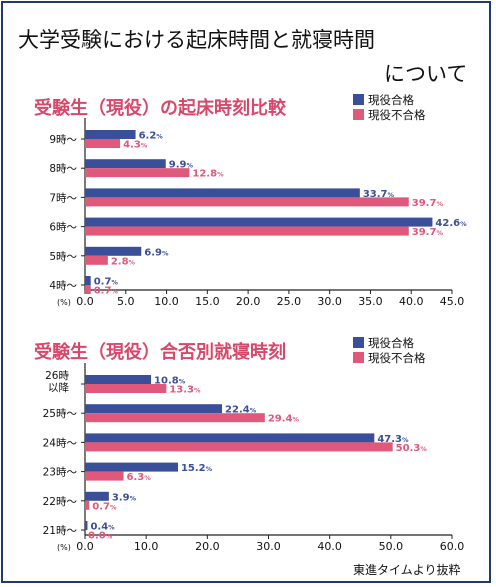 This screenshot has height=587, width=496. What do you see at coordinates (160, 108) in the screenshot?
I see `wake-chart-title: 受験生（現役）の起床時刻比較` at bounding box center [160, 108].